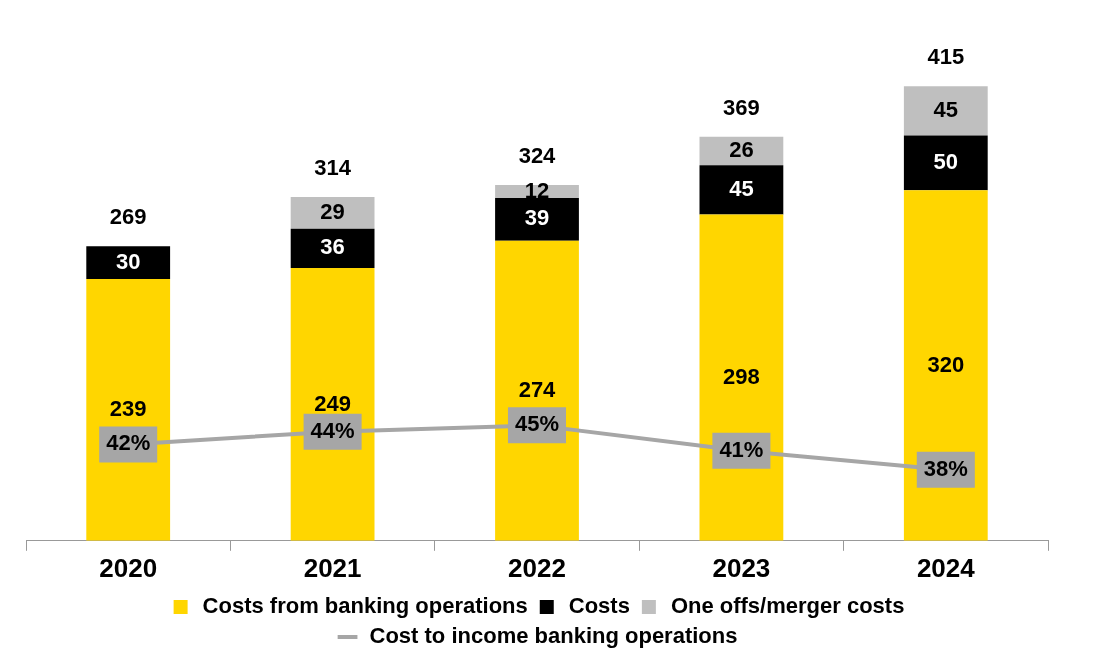 Image resolution: width=1094 pixels, height=665 pixels. I want to click on total-label: 314, so click(333, 167).